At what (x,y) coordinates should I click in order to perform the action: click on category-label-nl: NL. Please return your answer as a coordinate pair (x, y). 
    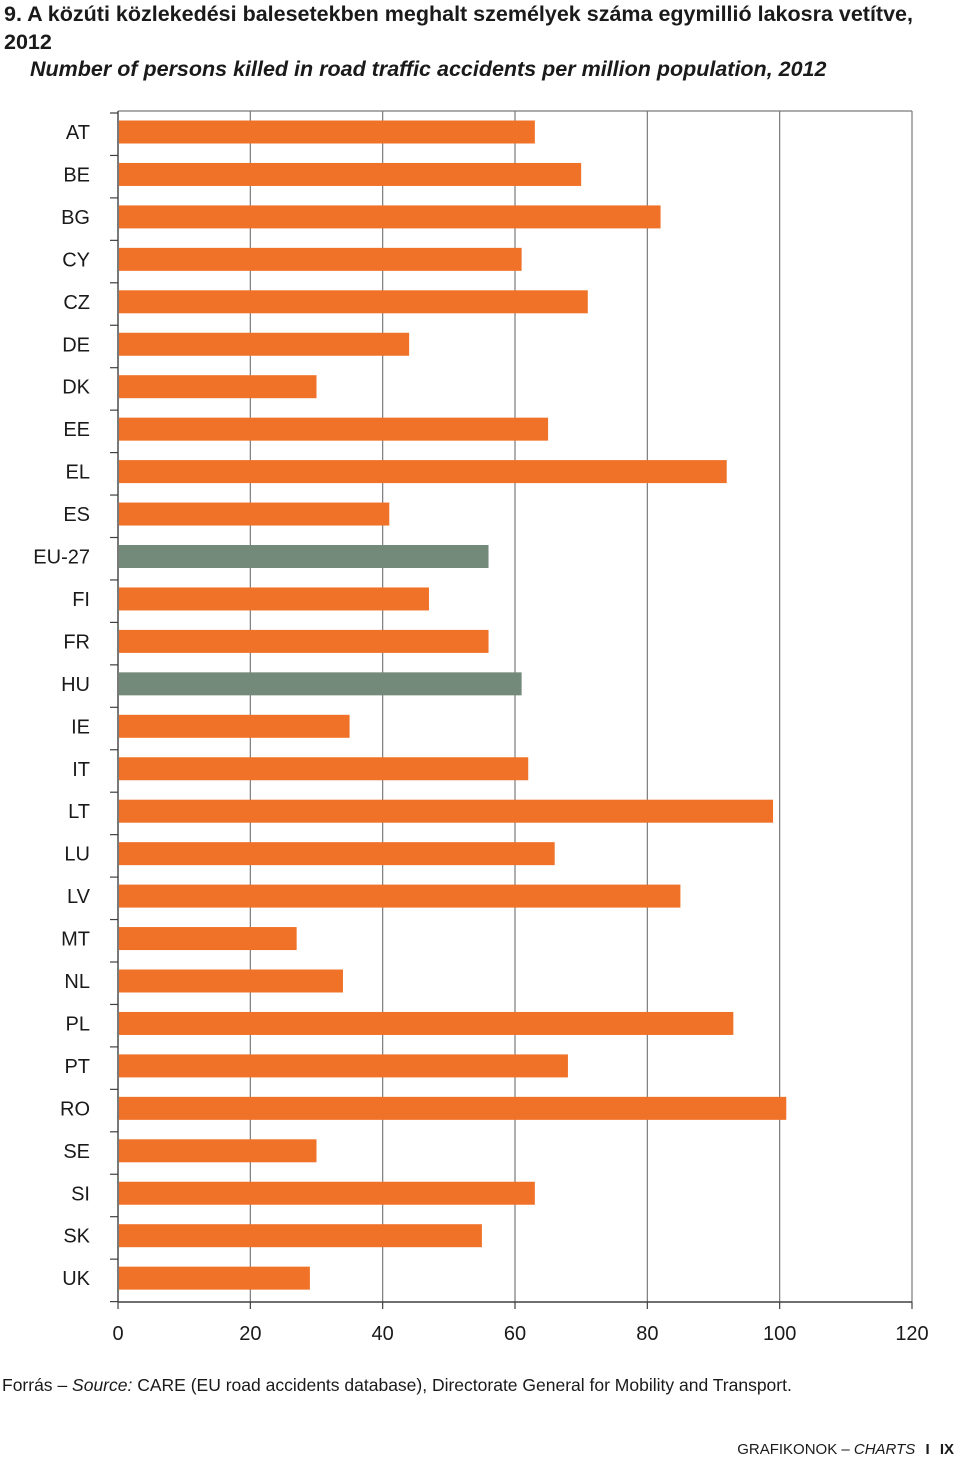
    Looking at the image, I should click on (77, 982).